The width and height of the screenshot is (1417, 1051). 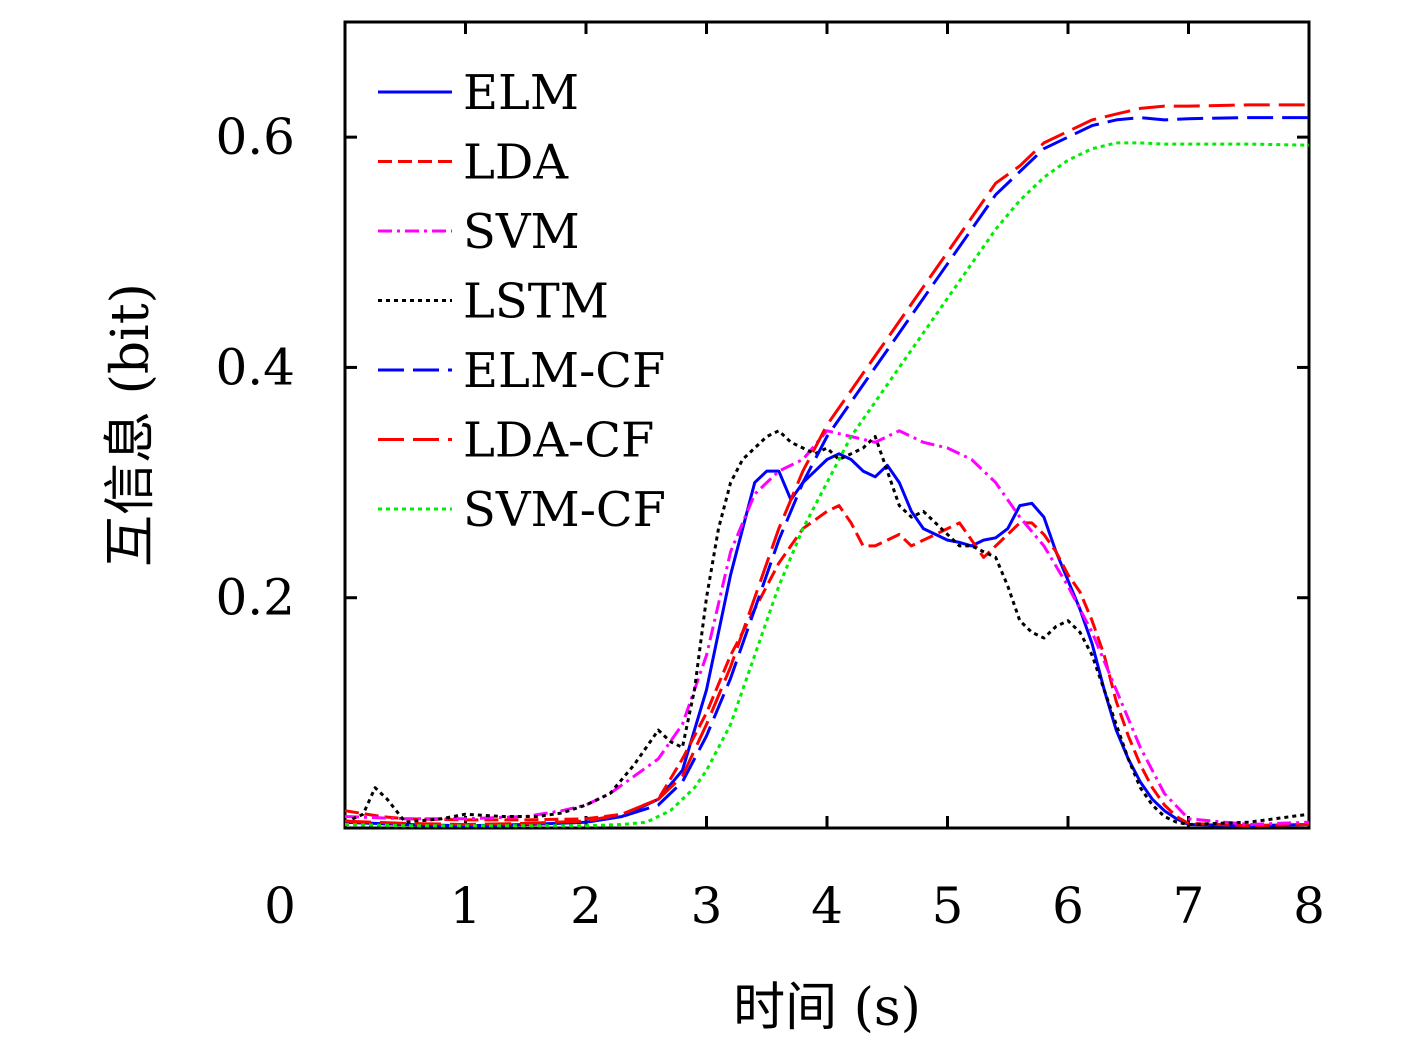 What do you see at coordinates (255, 367) in the screenshot?
I see `y-tick-label: 0.4` at bounding box center [255, 367].